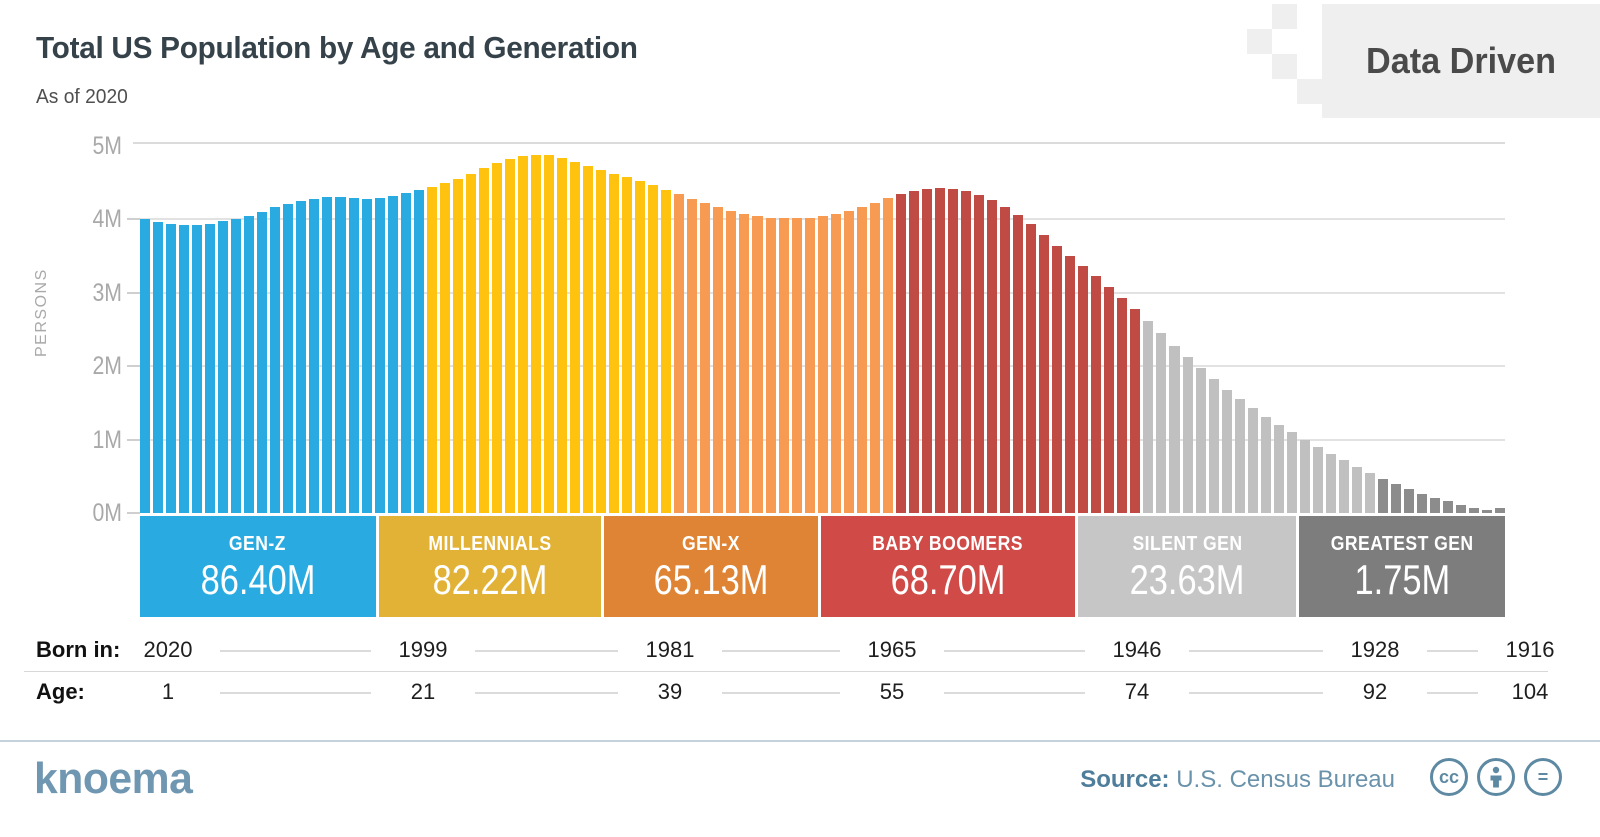 Image resolution: width=1600 pixels, height=837 pixels. Describe the element at coordinates (41, 312) in the screenshot. I see `y-axis-label: PERSONS` at that location.